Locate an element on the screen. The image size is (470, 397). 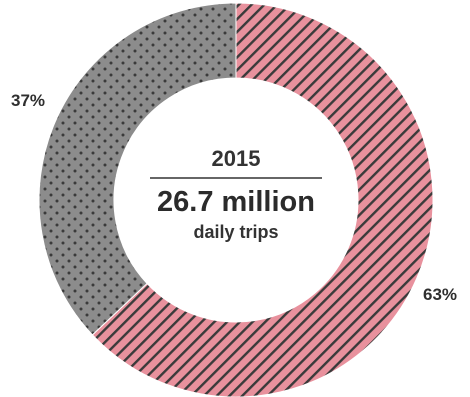
center-value: 26.7 million is located at coordinates (236, 202).